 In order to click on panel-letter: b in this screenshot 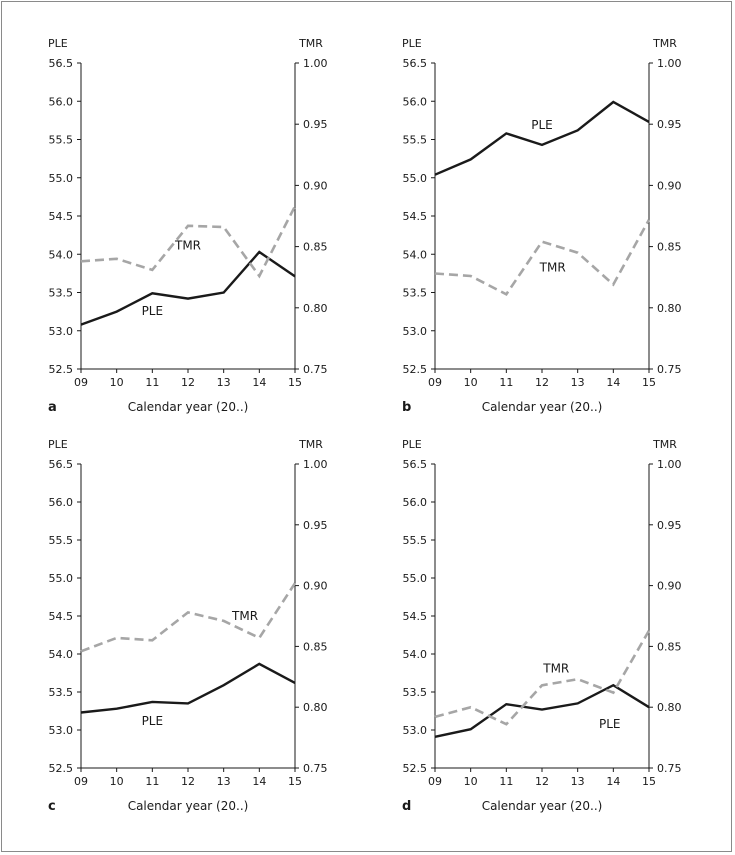, I will do `click(406, 407)`.